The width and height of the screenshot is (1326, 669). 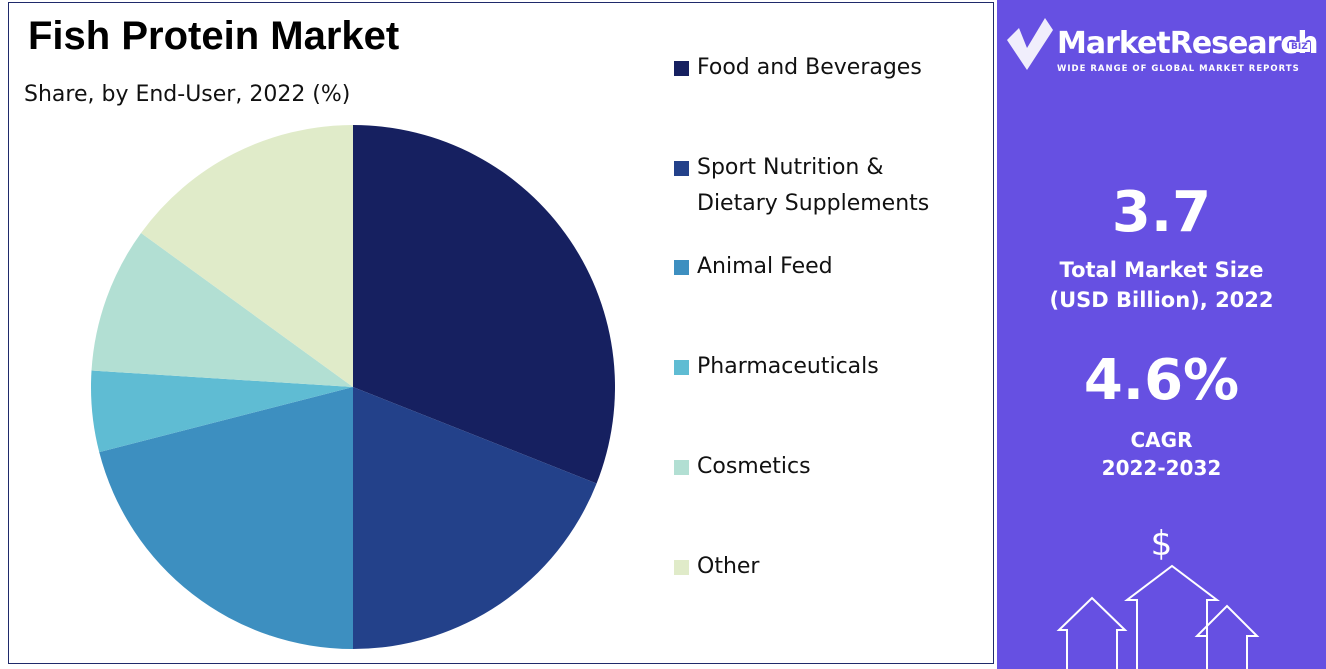 What do you see at coordinates (813, 185) in the screenshot?
I see `legend-label: Sport Nutrition & Dietary Supplements` at bounding box center [813, 185].